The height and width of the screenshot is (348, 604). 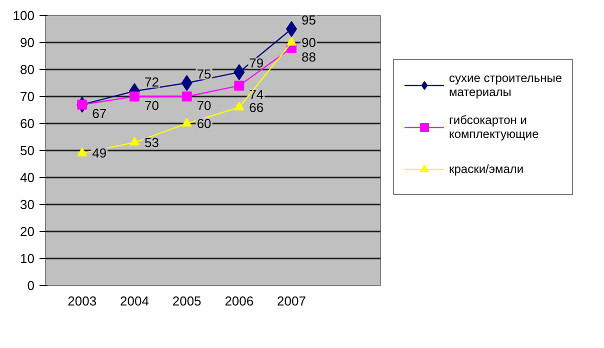 I want to click on y-tick-label: 60, so click(x=27, y=123).